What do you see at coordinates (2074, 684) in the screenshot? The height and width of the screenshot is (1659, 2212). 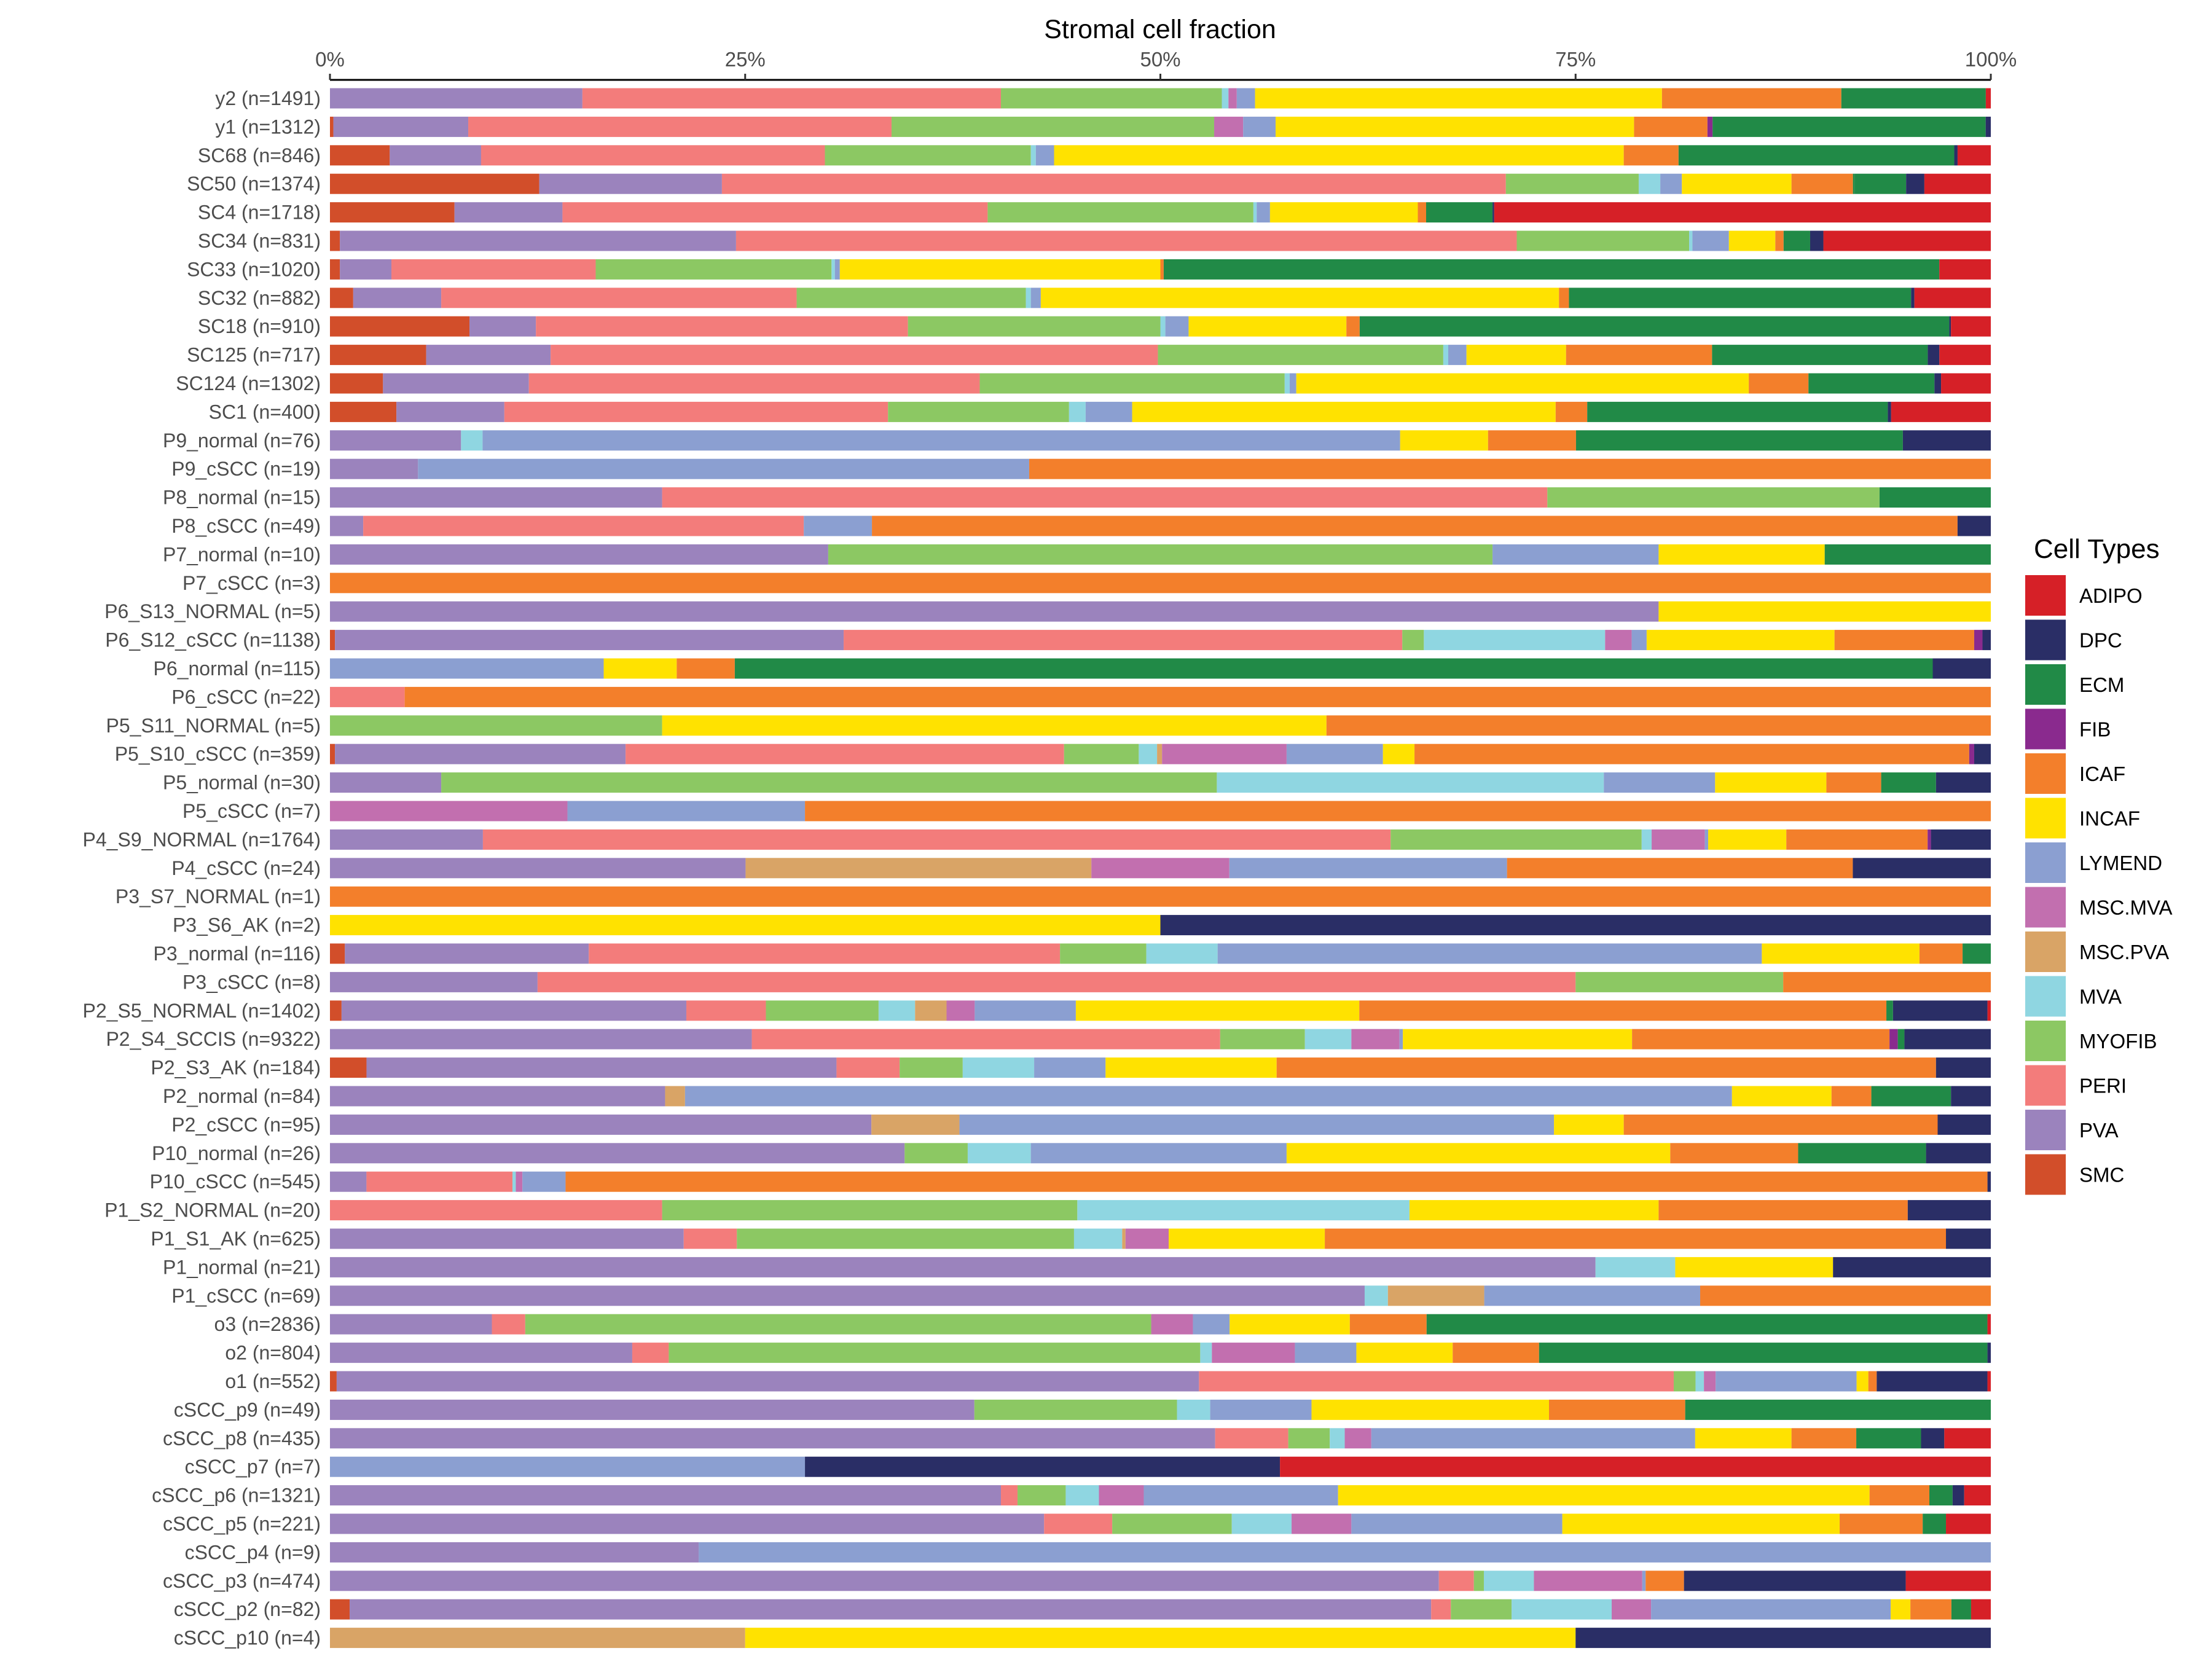 I see `legend-item: ECM` at bounding box center [2074, 684].